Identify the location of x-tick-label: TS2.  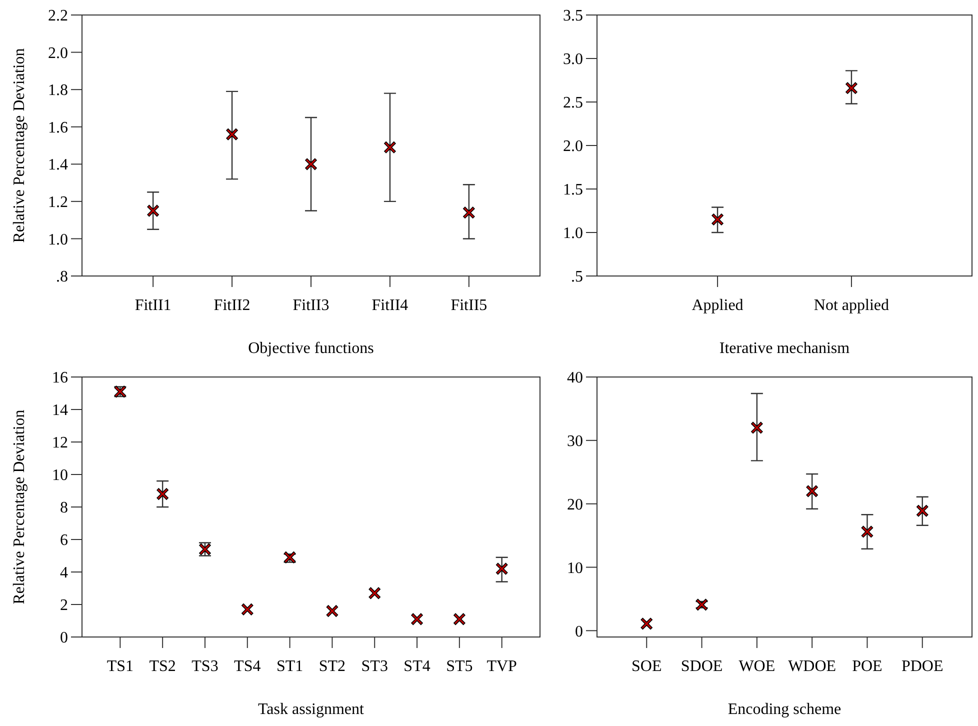
(162, 666).